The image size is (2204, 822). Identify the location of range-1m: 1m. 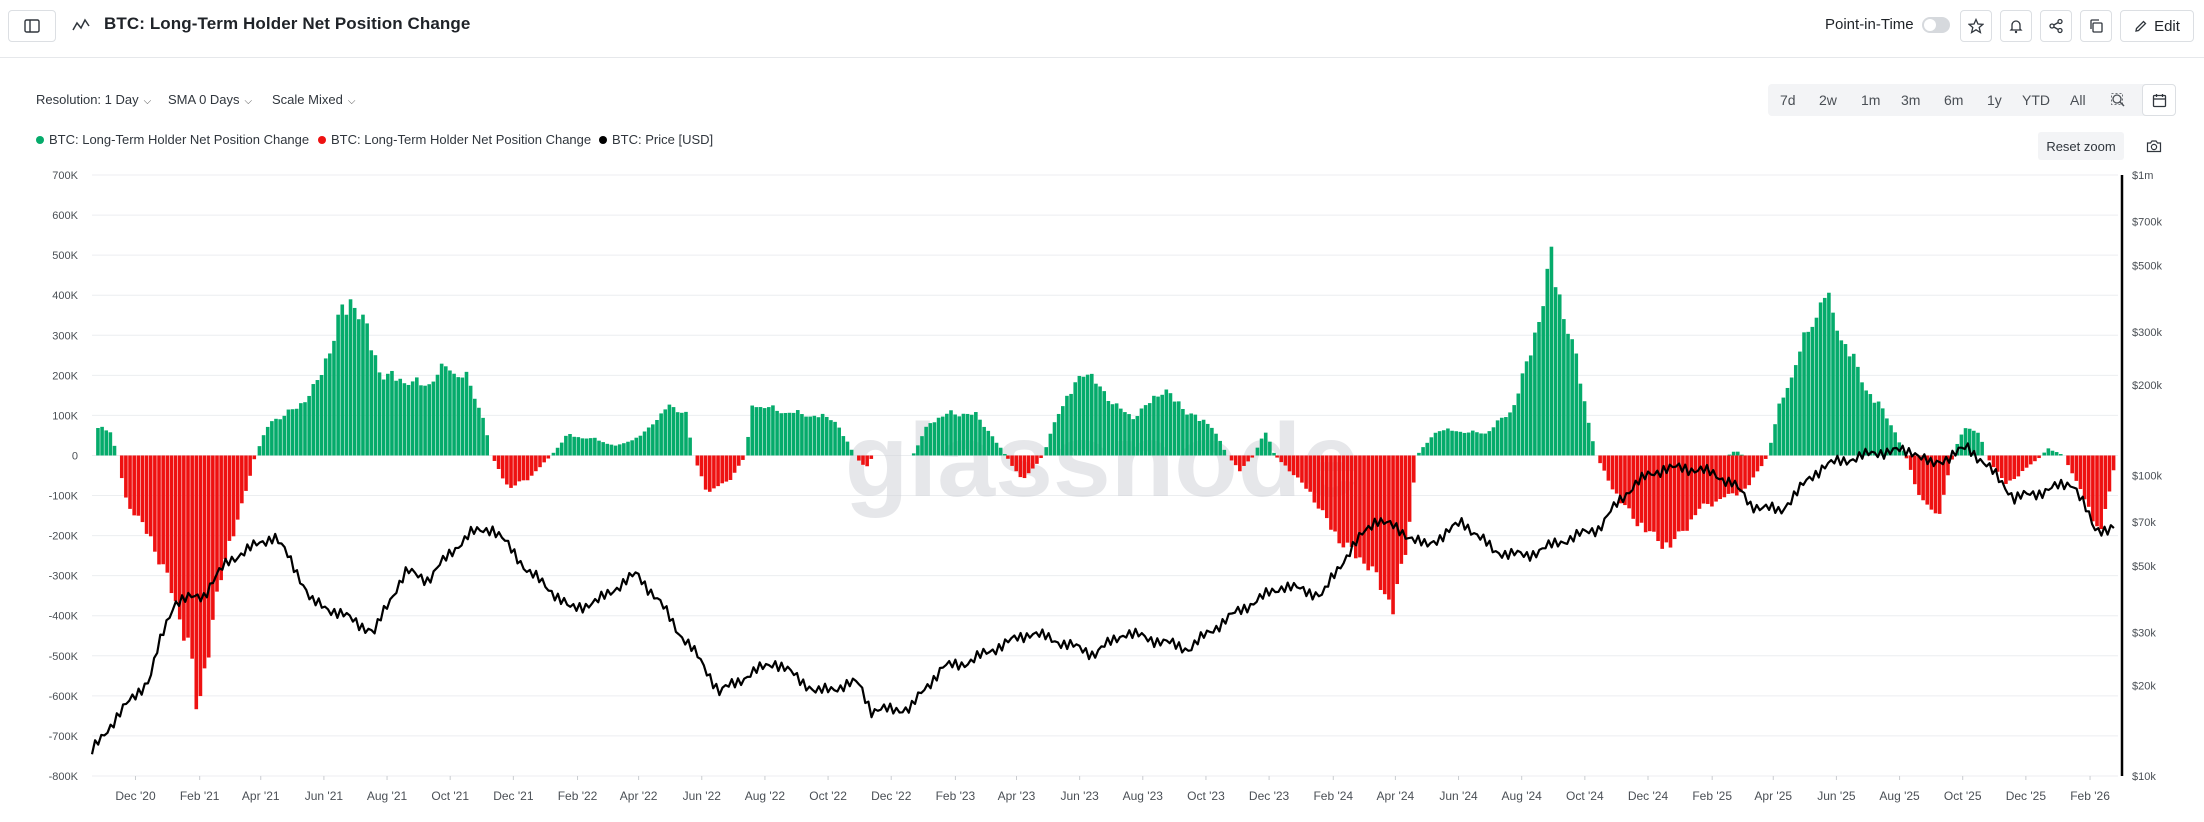
(1871, 100).